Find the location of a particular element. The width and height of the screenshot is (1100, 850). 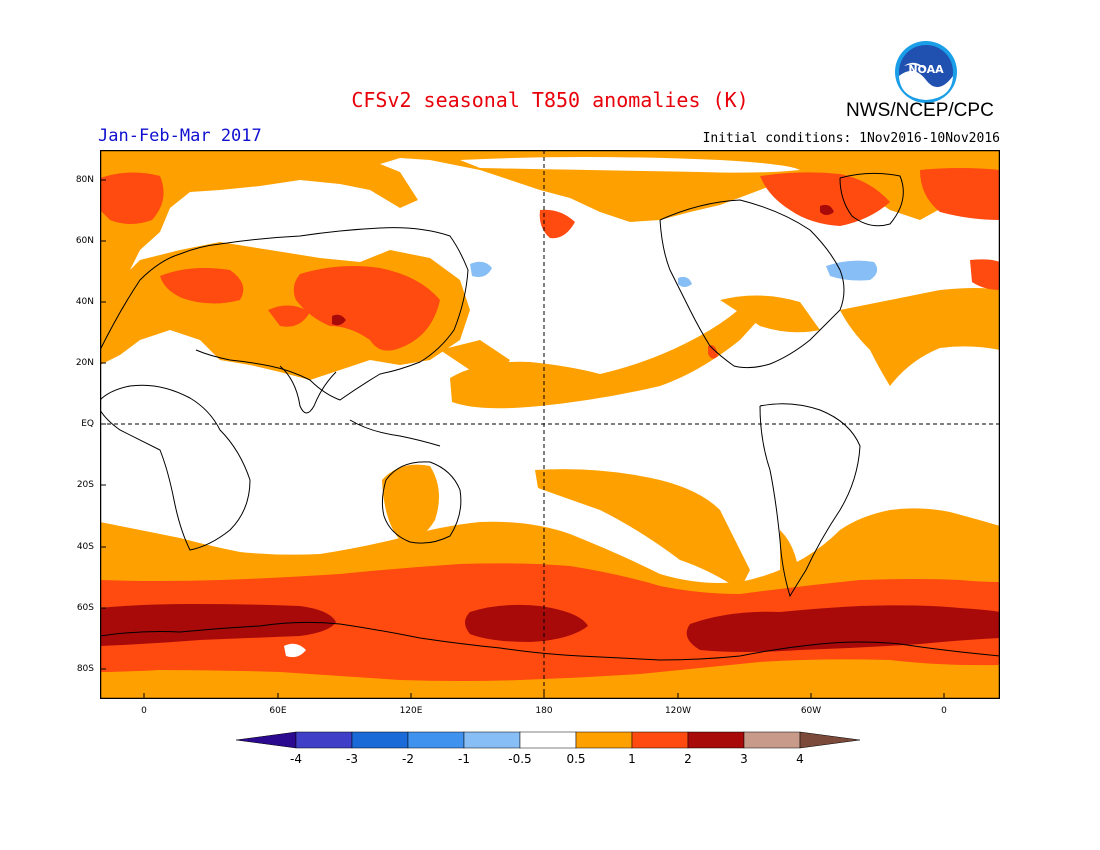

colorbar-label: -0.5 is located at coordinates (520, 759).